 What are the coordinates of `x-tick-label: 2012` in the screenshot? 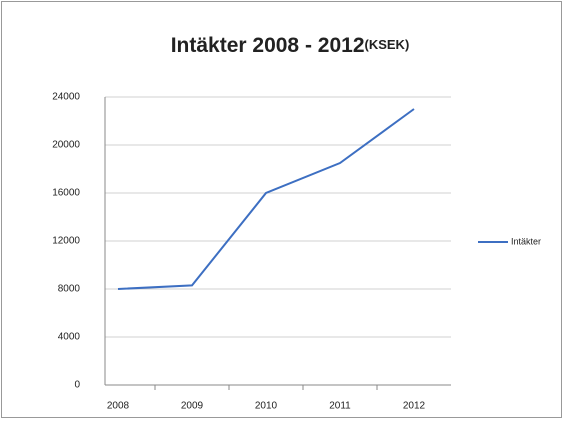 It's located at (414, 406).